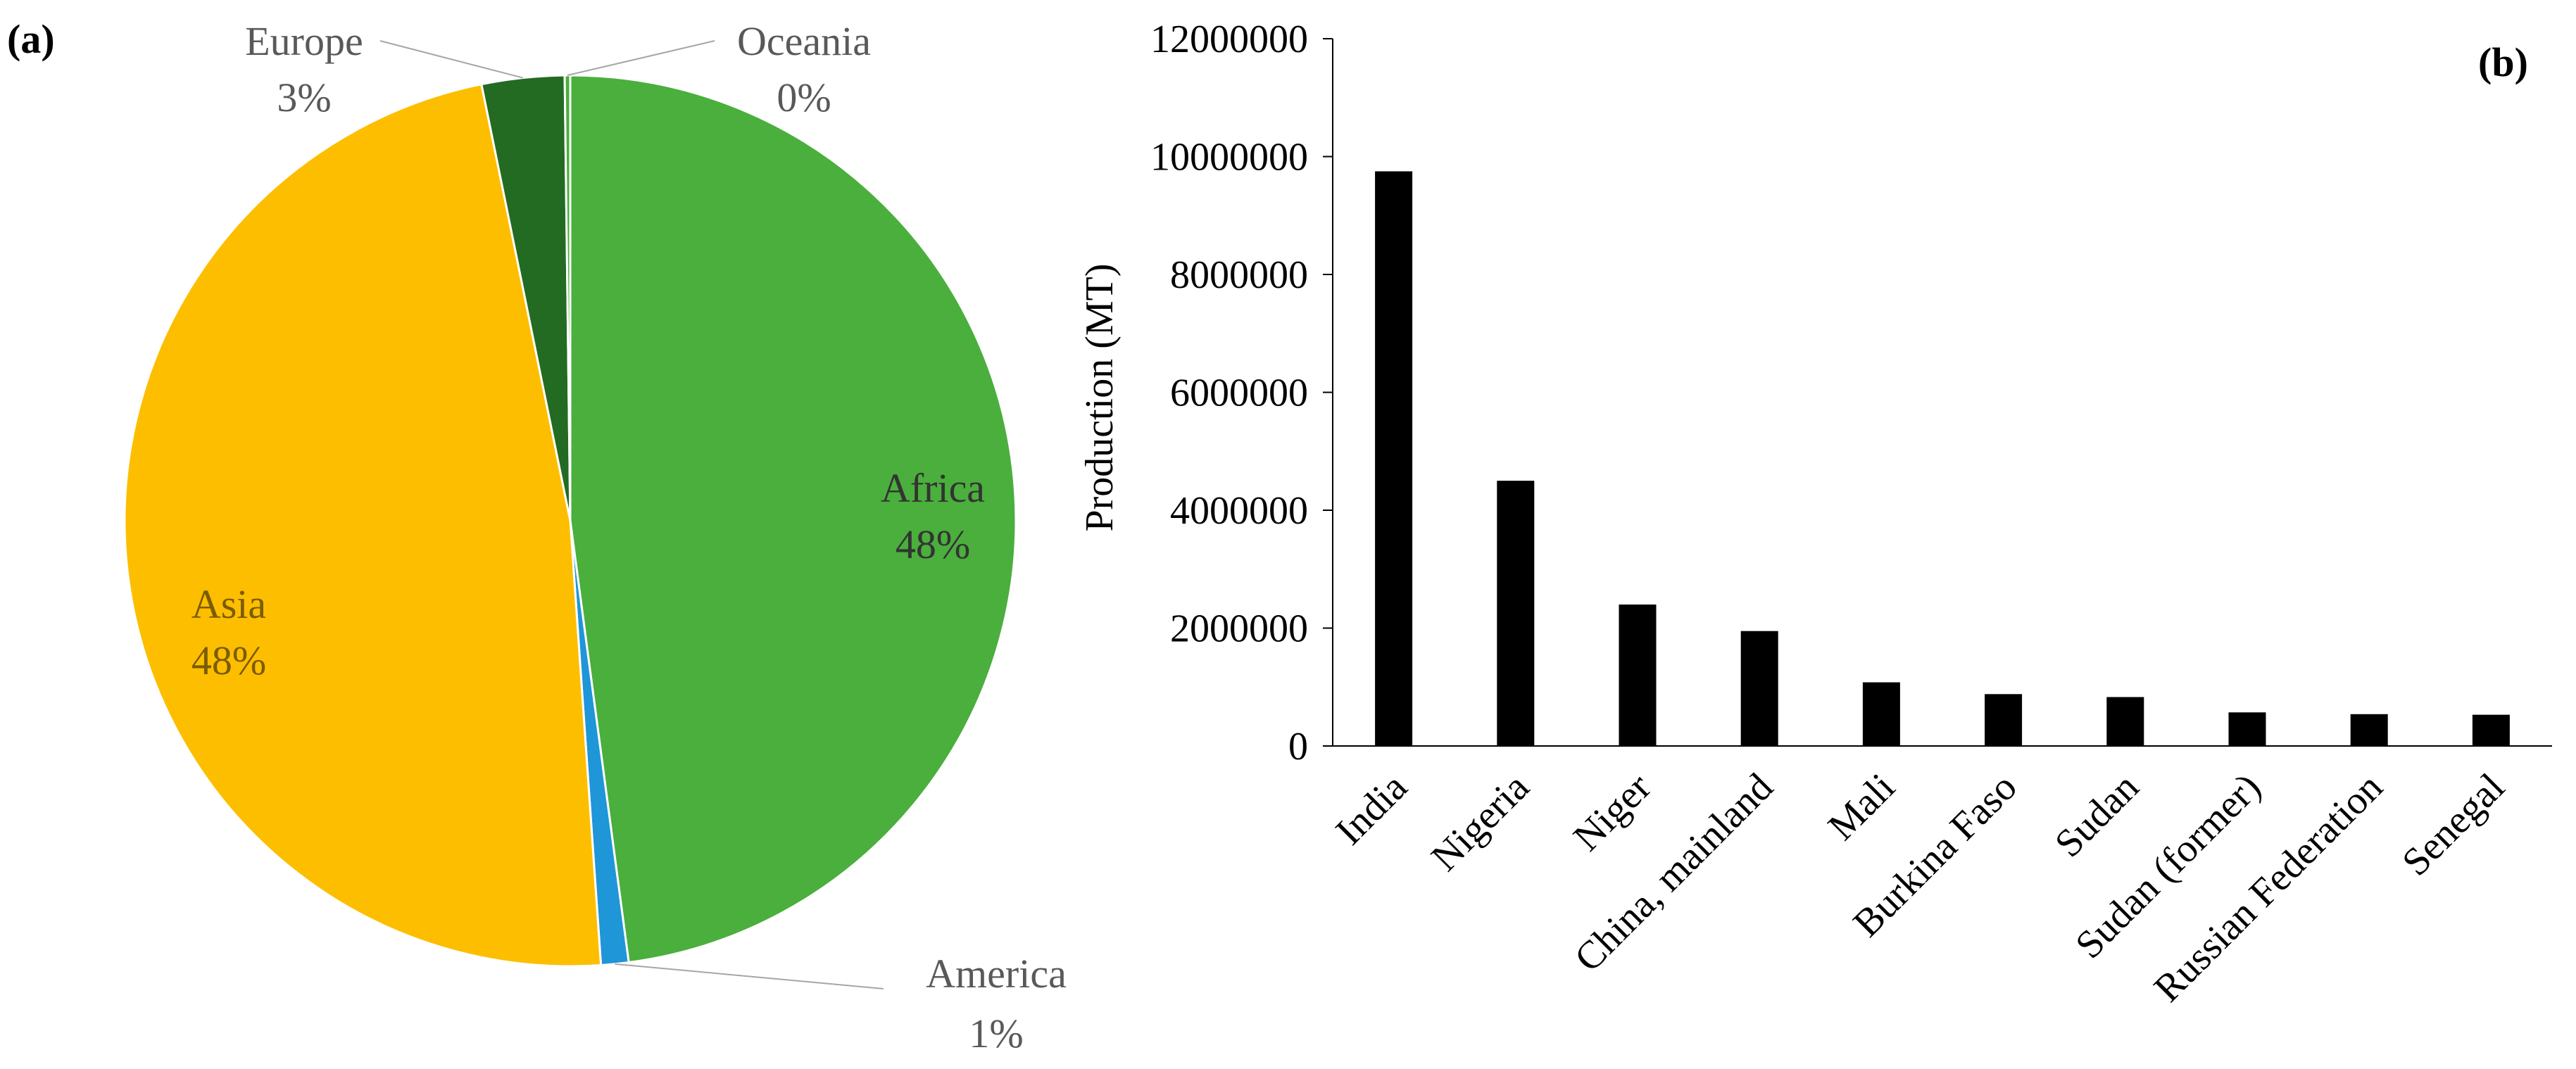 The width and height of the screenshot is (2576, 1069). Describe the element at coordinates (996, 1033) in the screenshot. I see `slice-pct-america: 1%` at that location.